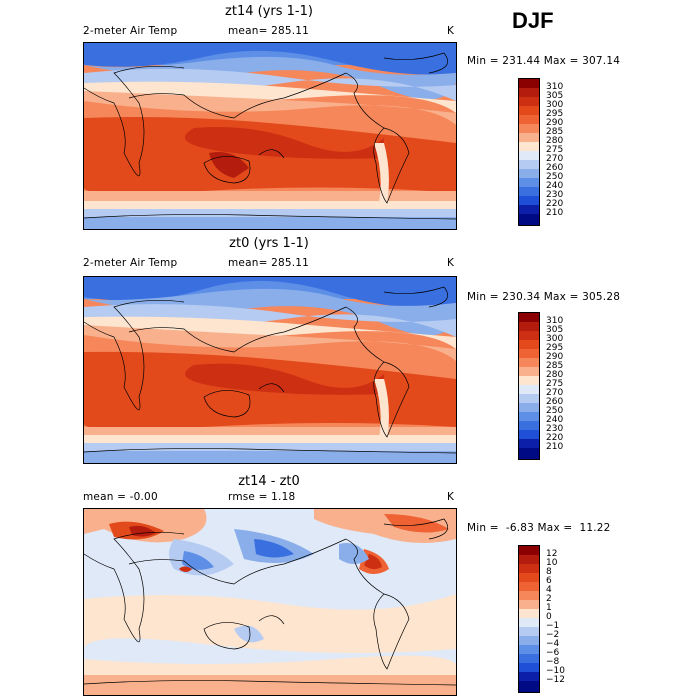  I want to click on panel-1-minmax: Min = 231.44 Max = 307.14, so click(544, 61).